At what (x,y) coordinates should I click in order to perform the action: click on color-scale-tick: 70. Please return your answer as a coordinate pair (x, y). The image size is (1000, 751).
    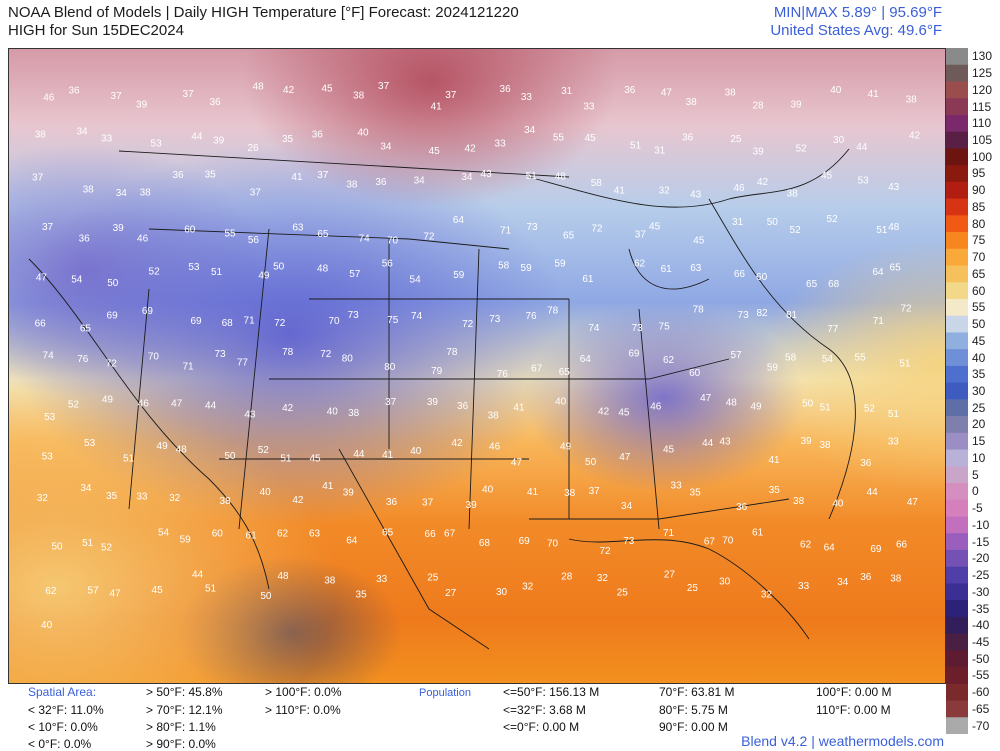
    Looking at the image, I should click on (979, 257).